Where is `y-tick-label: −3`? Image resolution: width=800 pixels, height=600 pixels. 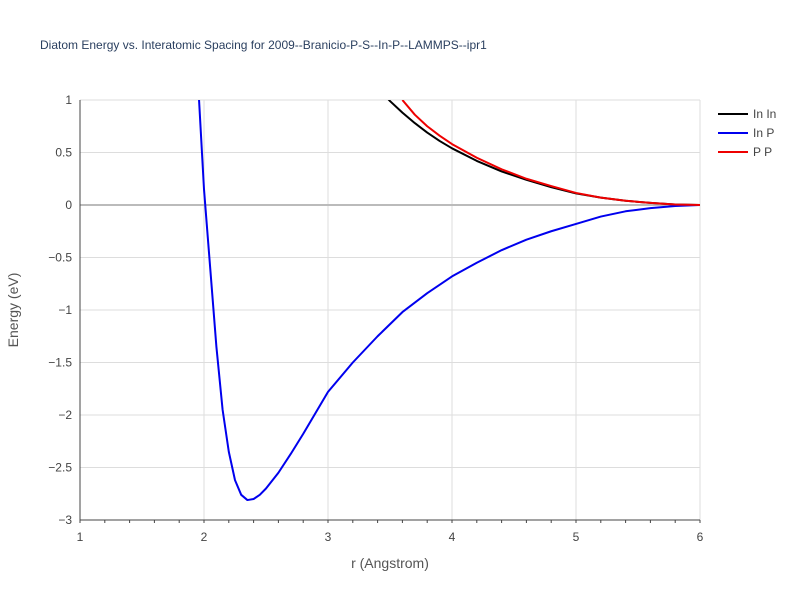 y-tick-label: −3 is located at coordinates (65, 520).